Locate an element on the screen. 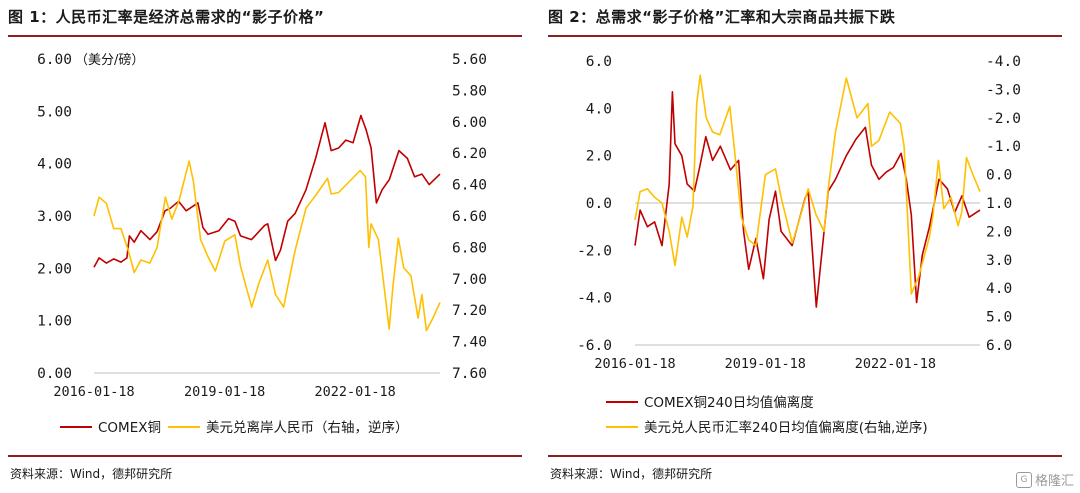 This screenshot has height=493, width=1080. y-left-tick-label: 1.00 is located at coordinates (54, 322).